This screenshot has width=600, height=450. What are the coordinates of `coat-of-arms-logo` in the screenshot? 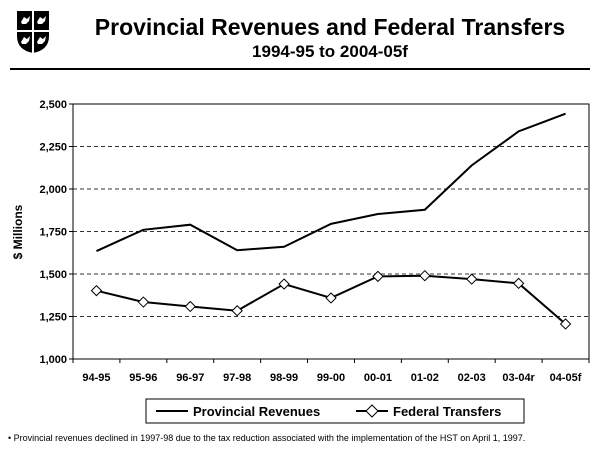 It's located at (33, 32).